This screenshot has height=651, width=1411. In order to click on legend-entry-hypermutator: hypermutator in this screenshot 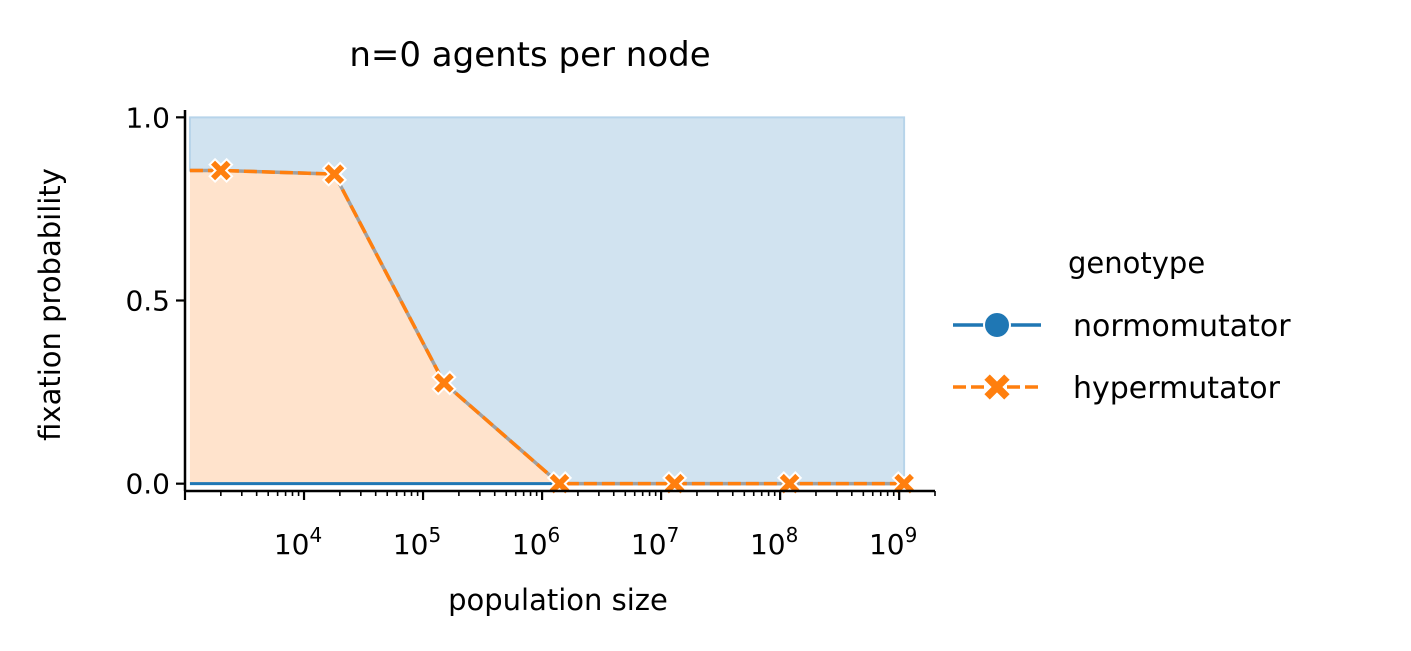, I will do `click(1117, 388)`.